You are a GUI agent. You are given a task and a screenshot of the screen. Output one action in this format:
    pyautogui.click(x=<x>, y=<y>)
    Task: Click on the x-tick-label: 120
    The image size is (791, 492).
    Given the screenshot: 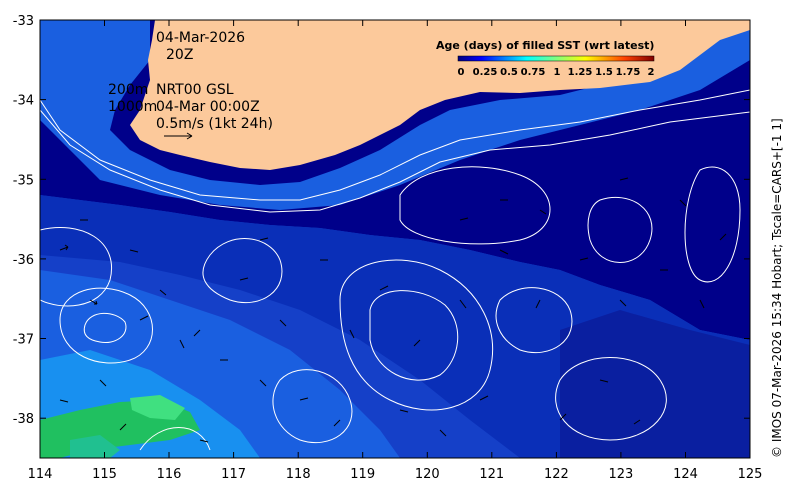 What is the action you would take?
    pyautogui.click(x=427, y=474)
    